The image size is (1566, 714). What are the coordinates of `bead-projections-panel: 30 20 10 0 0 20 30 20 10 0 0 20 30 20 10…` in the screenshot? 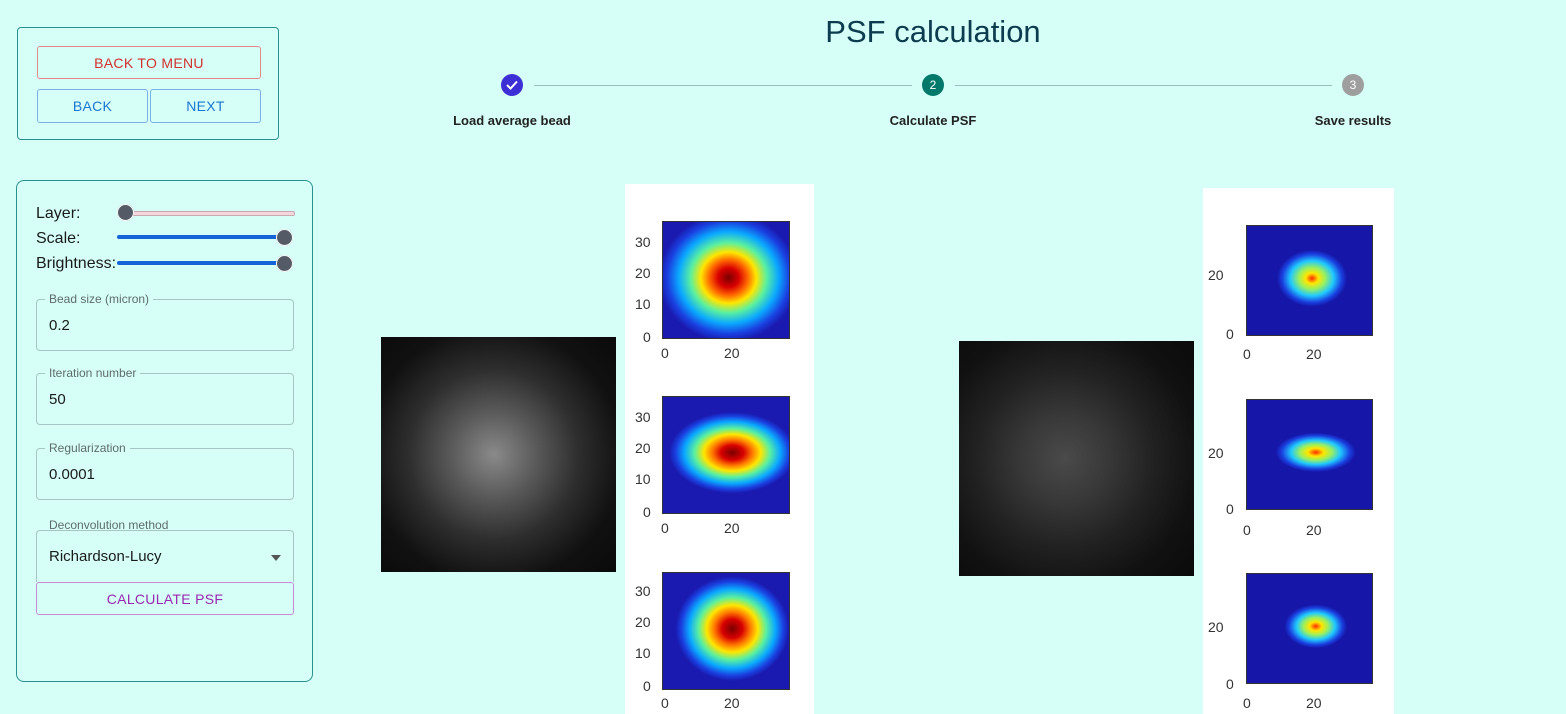 It's located at (719, 449).